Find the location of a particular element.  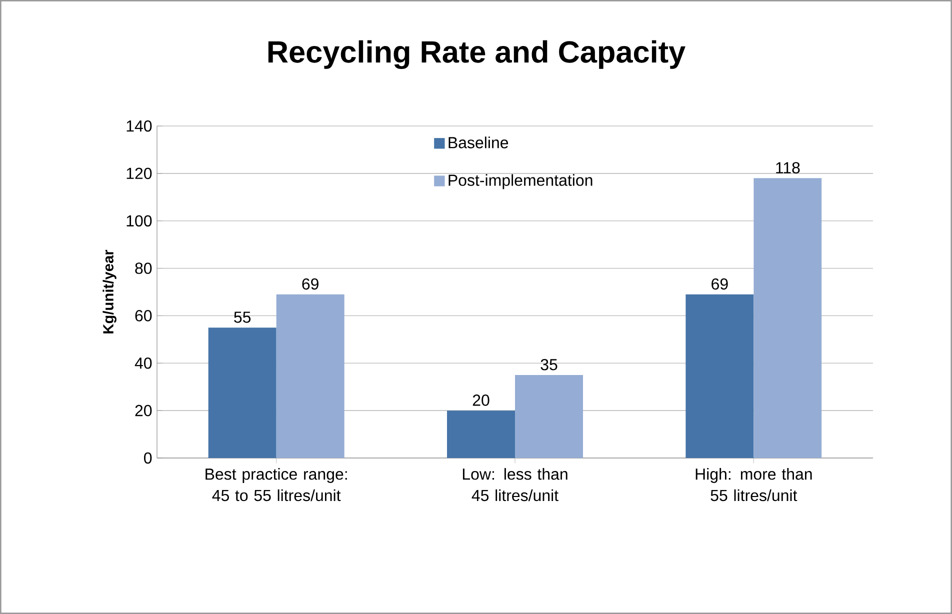

y-tick-label: 120 is located at coordinates (139, 174).